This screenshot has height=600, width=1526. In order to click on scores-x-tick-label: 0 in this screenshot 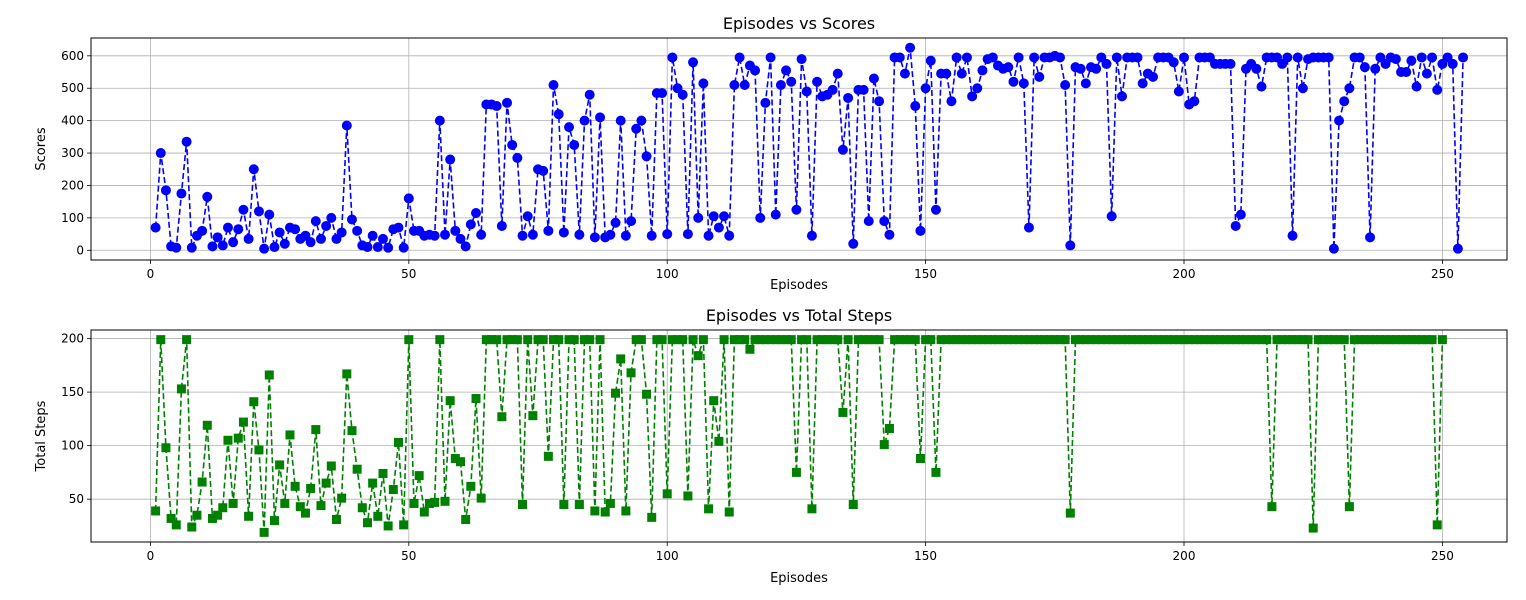, I will do `click(151, 274)`.